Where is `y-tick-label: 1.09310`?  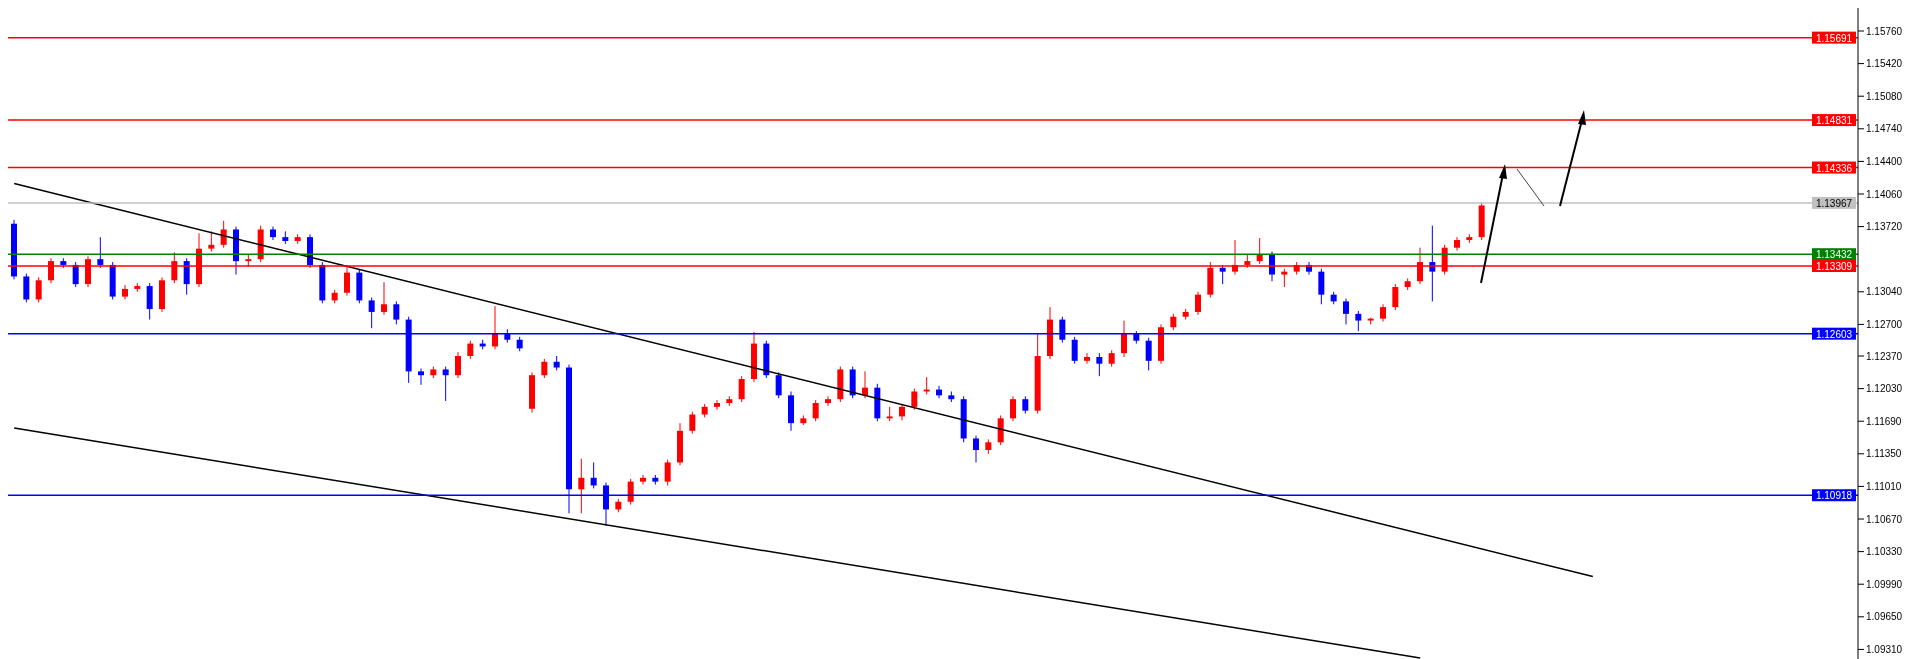
y-tick-label: 1.09310 is located at coordinates (1884, 649).